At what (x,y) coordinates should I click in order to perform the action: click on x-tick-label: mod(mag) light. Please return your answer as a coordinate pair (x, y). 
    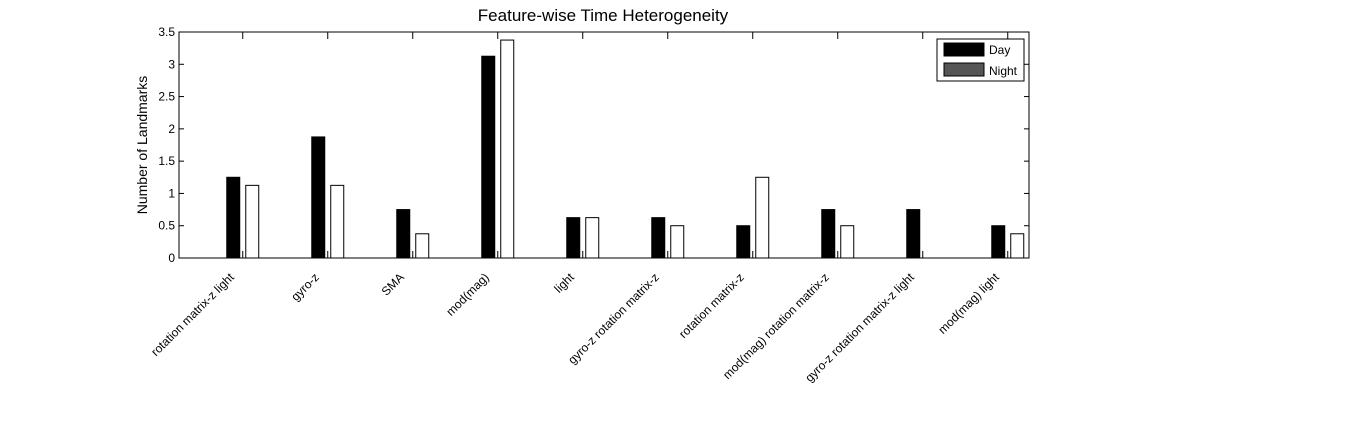
    Looking at the image, I should click on (968, 303).